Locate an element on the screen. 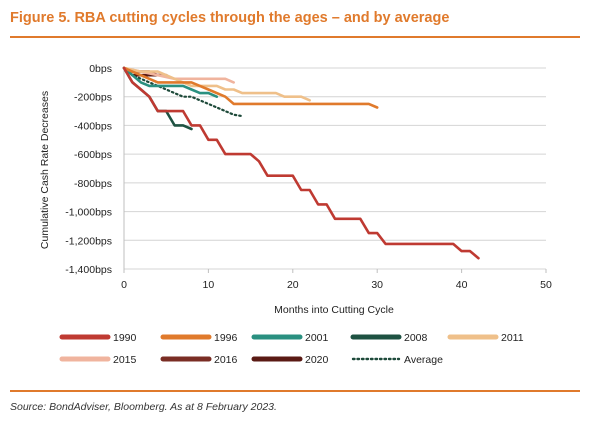 This screenshot has width=592, height=423. x-tick-label: 20 is located at coordinates (293, 285).